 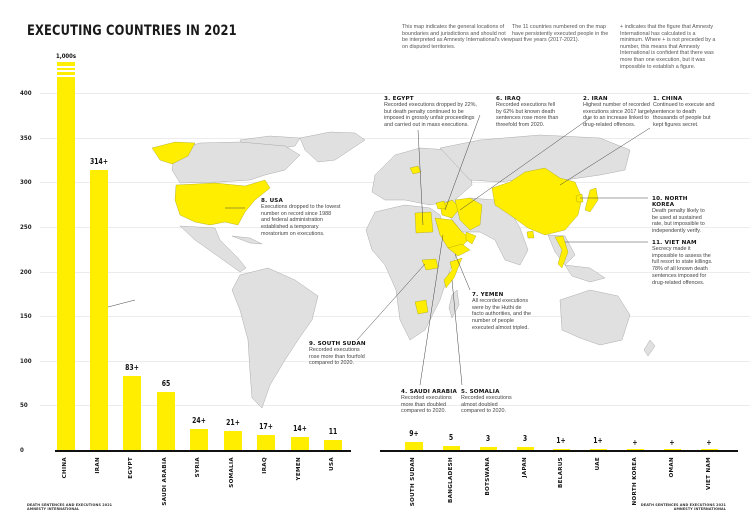 I want to click on bar-belarus, so click(x=561, y=449).